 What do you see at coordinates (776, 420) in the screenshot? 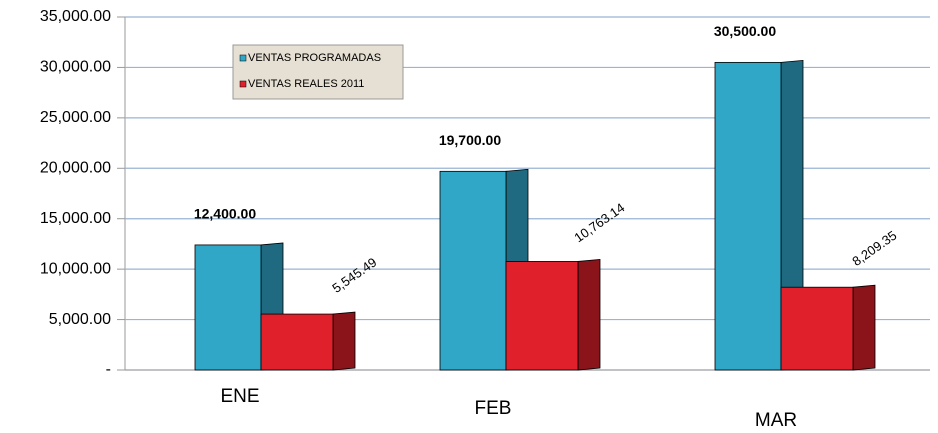
I see `x-tick-label: MAR` at bounding box center [776, 420].